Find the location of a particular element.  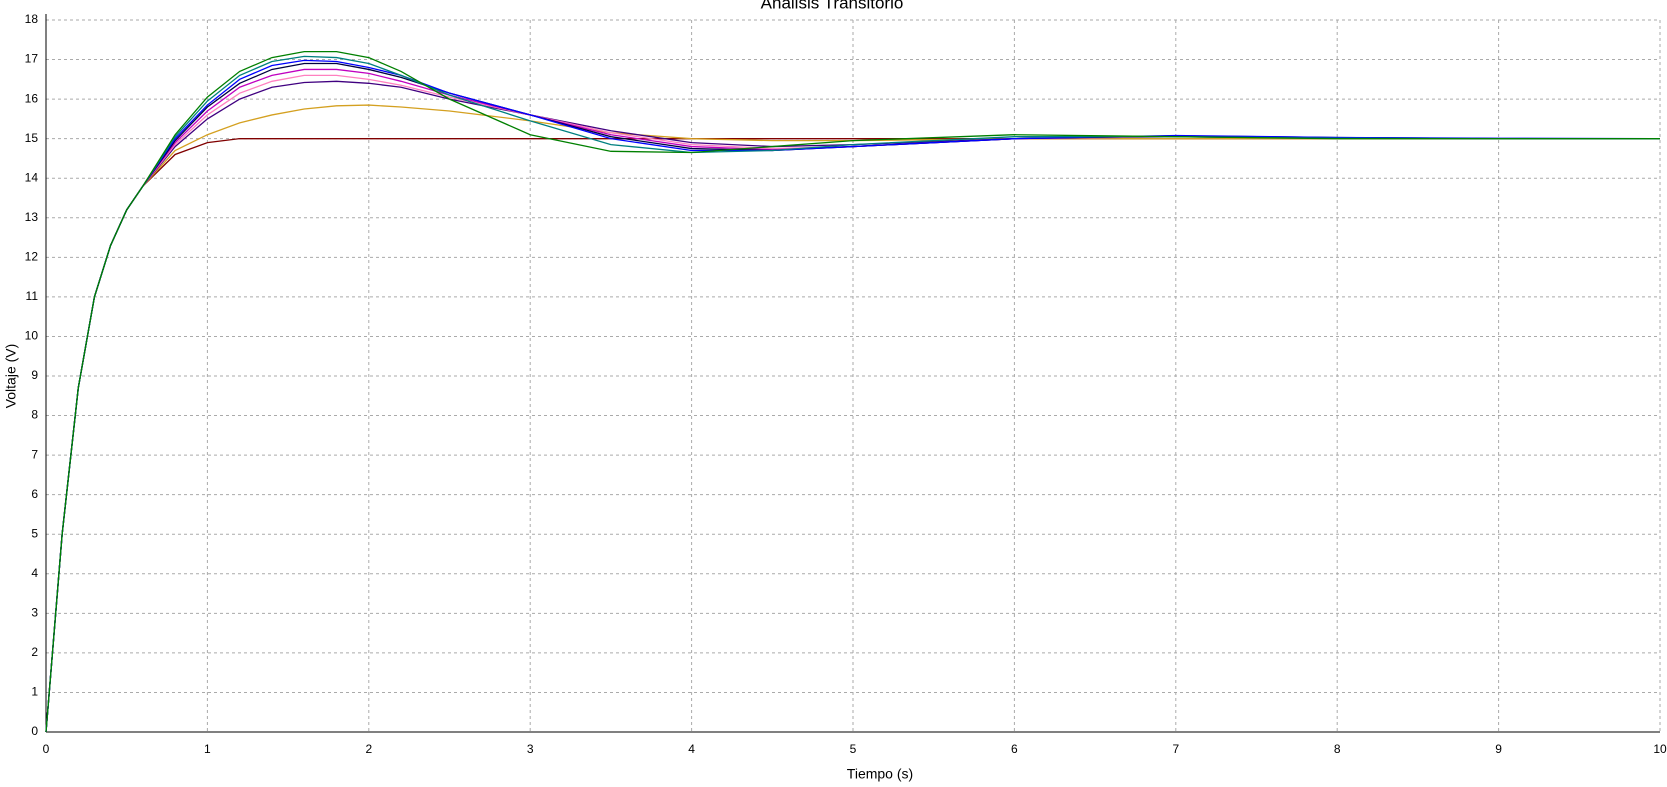

y-tick-label: 10 is located at coordinates (32, 336).